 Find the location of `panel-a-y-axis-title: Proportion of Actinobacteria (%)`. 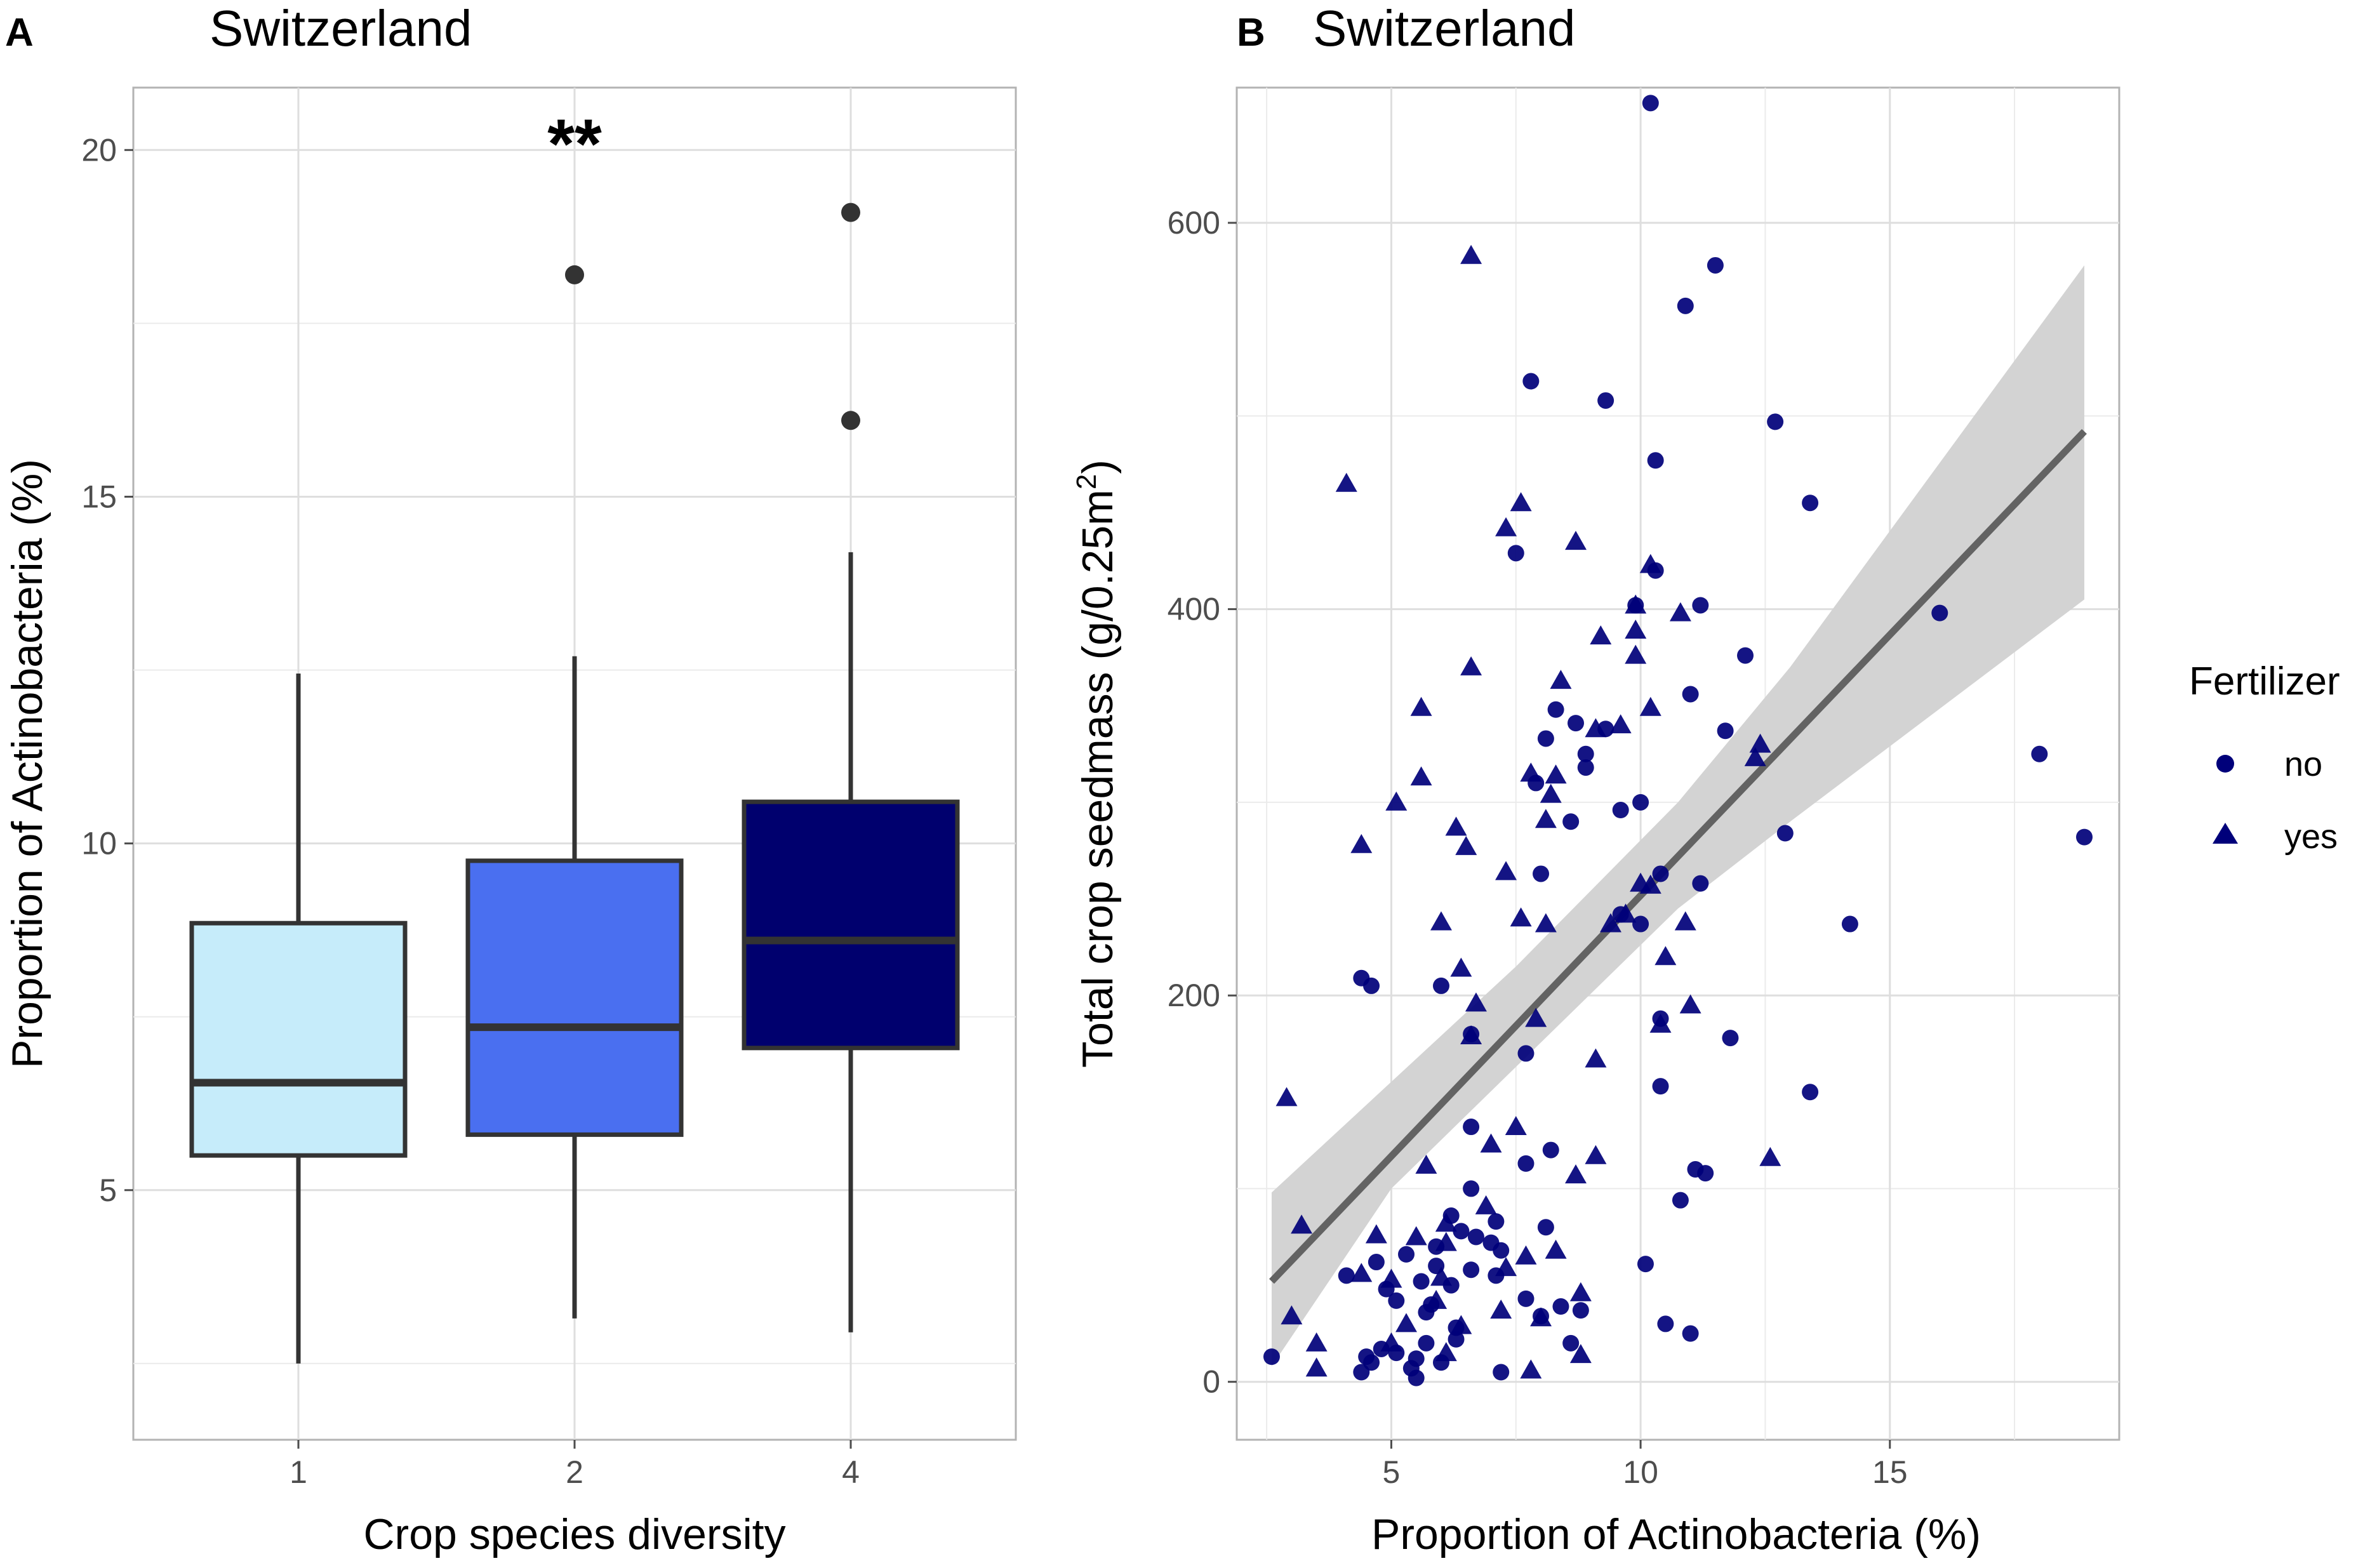

panel-a-y-axis-title: Proportion of Actinobacteria (%) is located at coordinates (27, 764).